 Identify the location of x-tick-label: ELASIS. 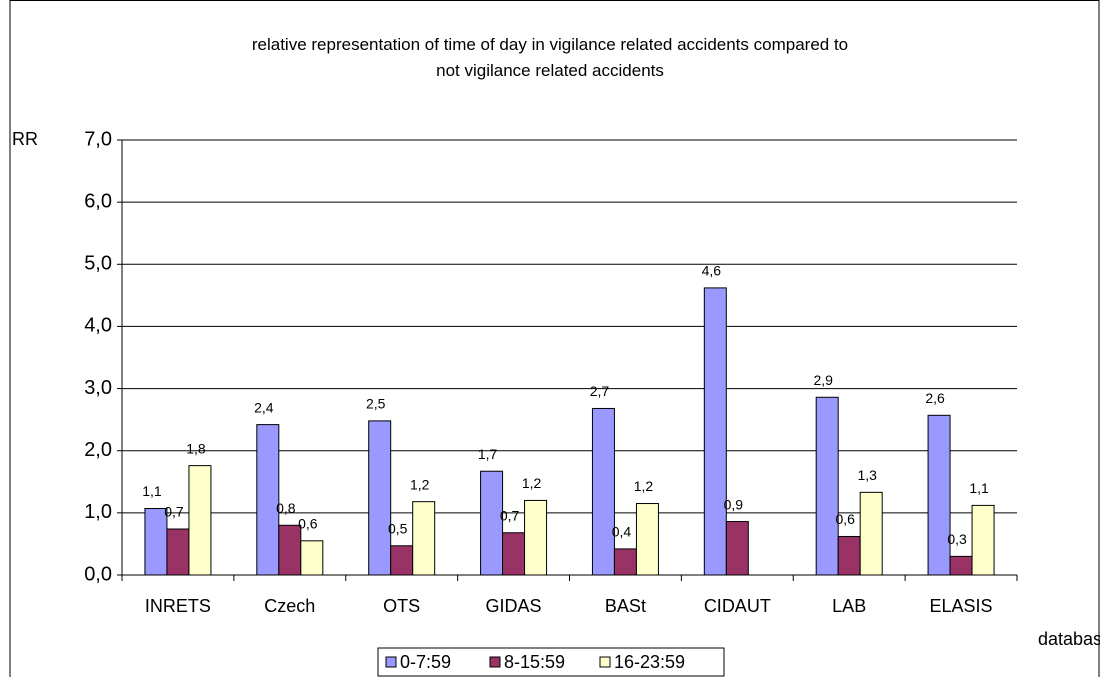
(961, 606).